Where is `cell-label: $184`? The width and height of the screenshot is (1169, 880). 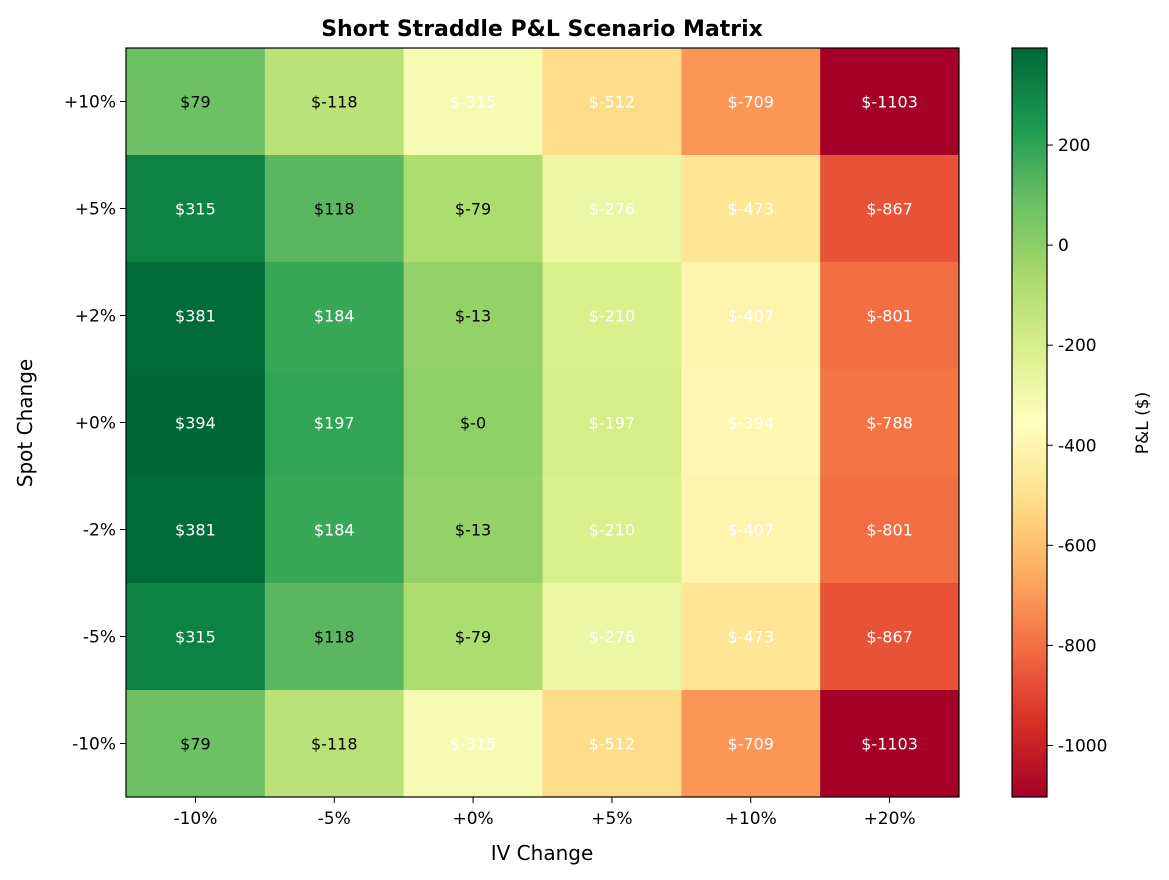 cell-label: $184 is located at coordinates (334, 530).